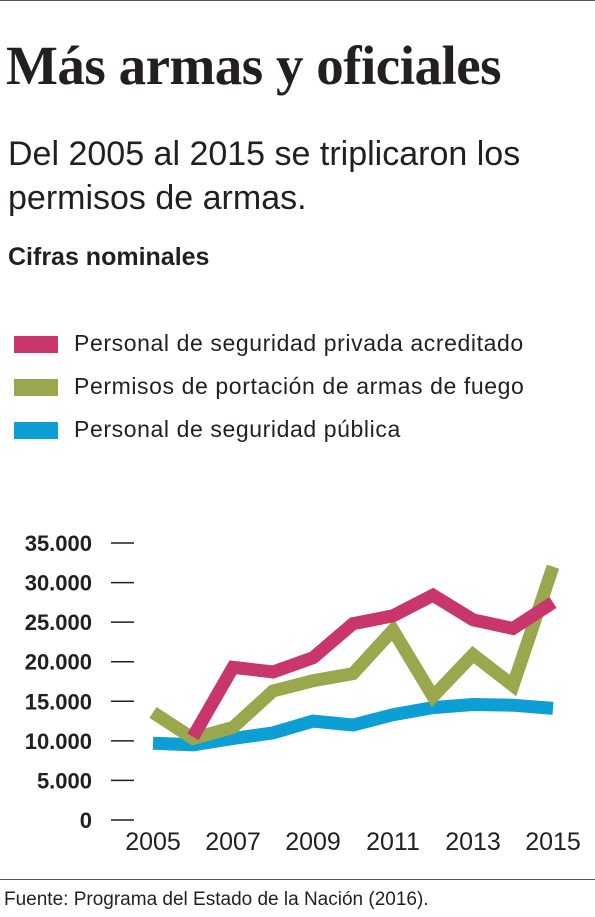 Image resolution: width=595 pixels, height=917 pixels. Describe the element at coordinates (313, 842) in the screenshot. I see `x-tick-label: 2009` at that location.